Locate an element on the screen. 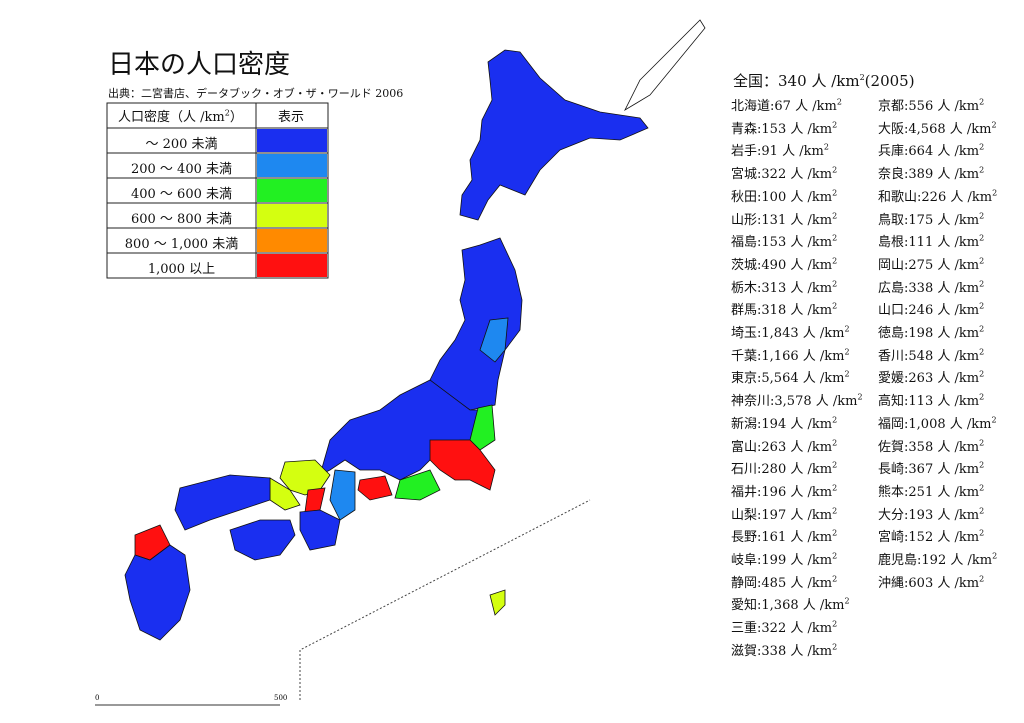  prefecture-name: 北海道 is located at coordinates (751, 106).